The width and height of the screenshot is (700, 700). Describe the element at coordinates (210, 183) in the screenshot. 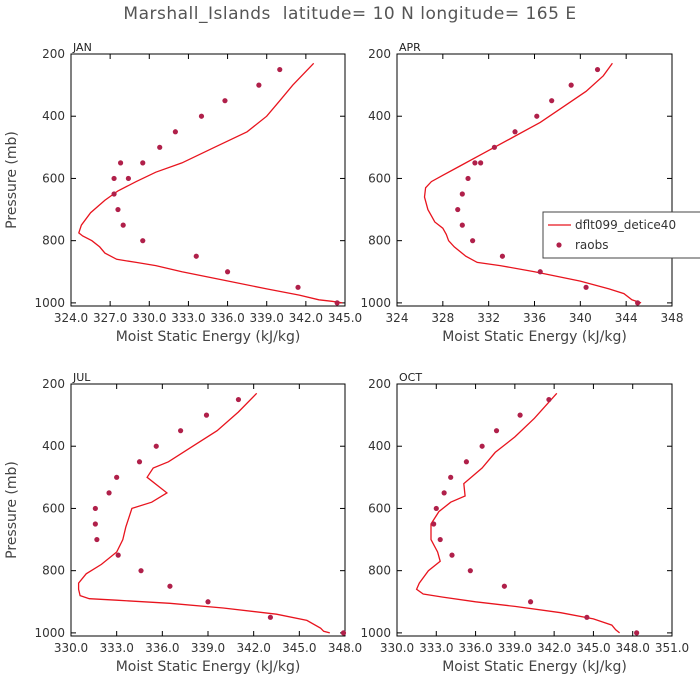

I see `chart-jan-series-dflt099-detice40-line` at that location.